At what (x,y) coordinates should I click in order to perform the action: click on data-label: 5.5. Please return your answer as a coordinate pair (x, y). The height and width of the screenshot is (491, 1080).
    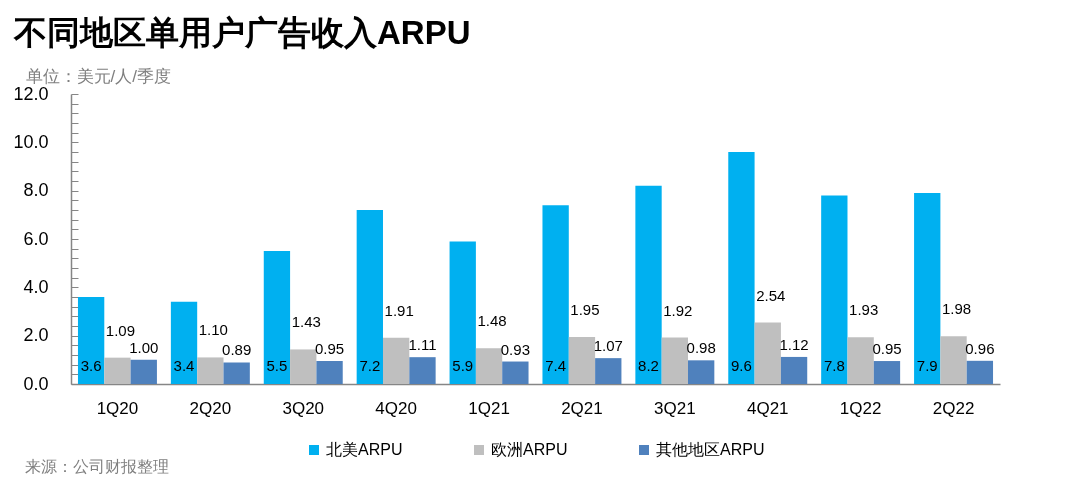
    Looking at the image, I should click on (277, 365).